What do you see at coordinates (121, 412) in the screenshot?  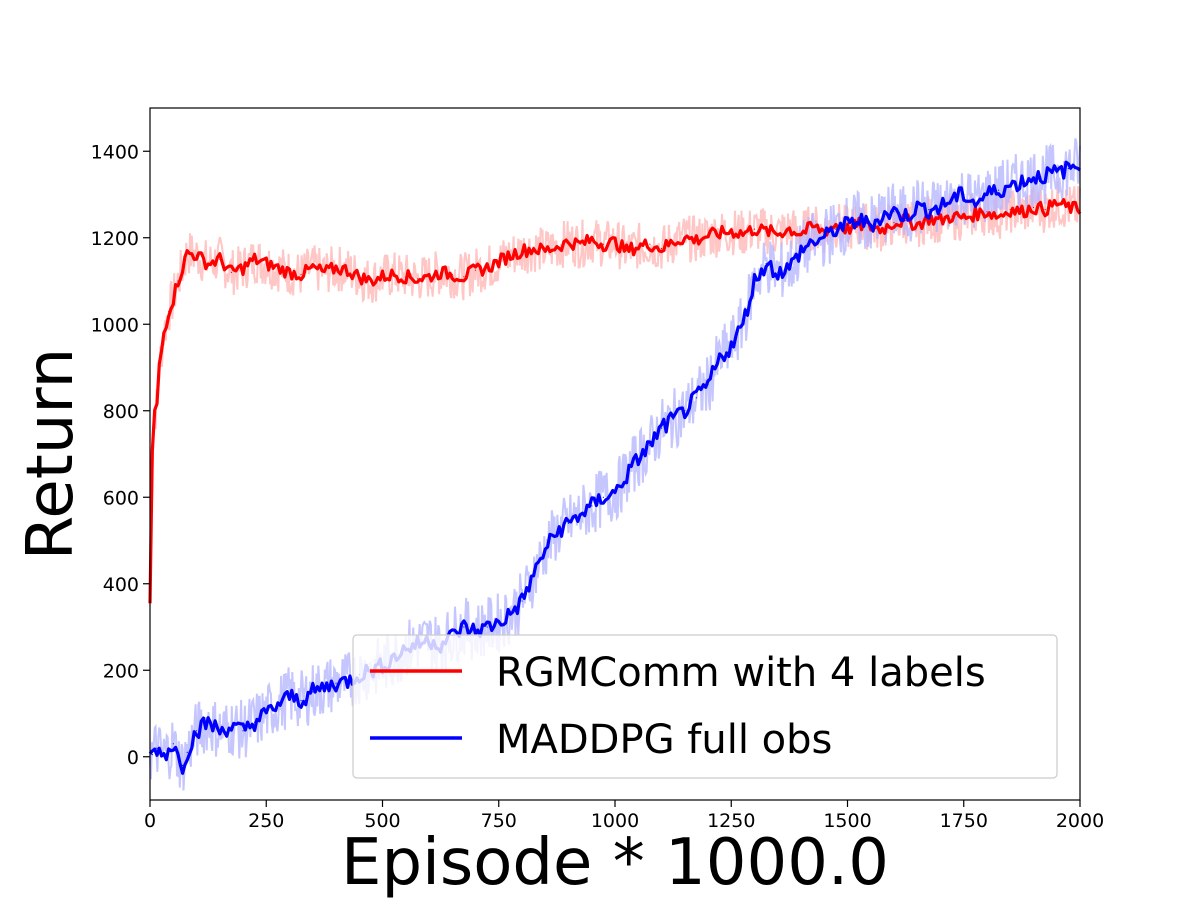 I see `y-tick-label: 800` at bounding box center [121, 412].